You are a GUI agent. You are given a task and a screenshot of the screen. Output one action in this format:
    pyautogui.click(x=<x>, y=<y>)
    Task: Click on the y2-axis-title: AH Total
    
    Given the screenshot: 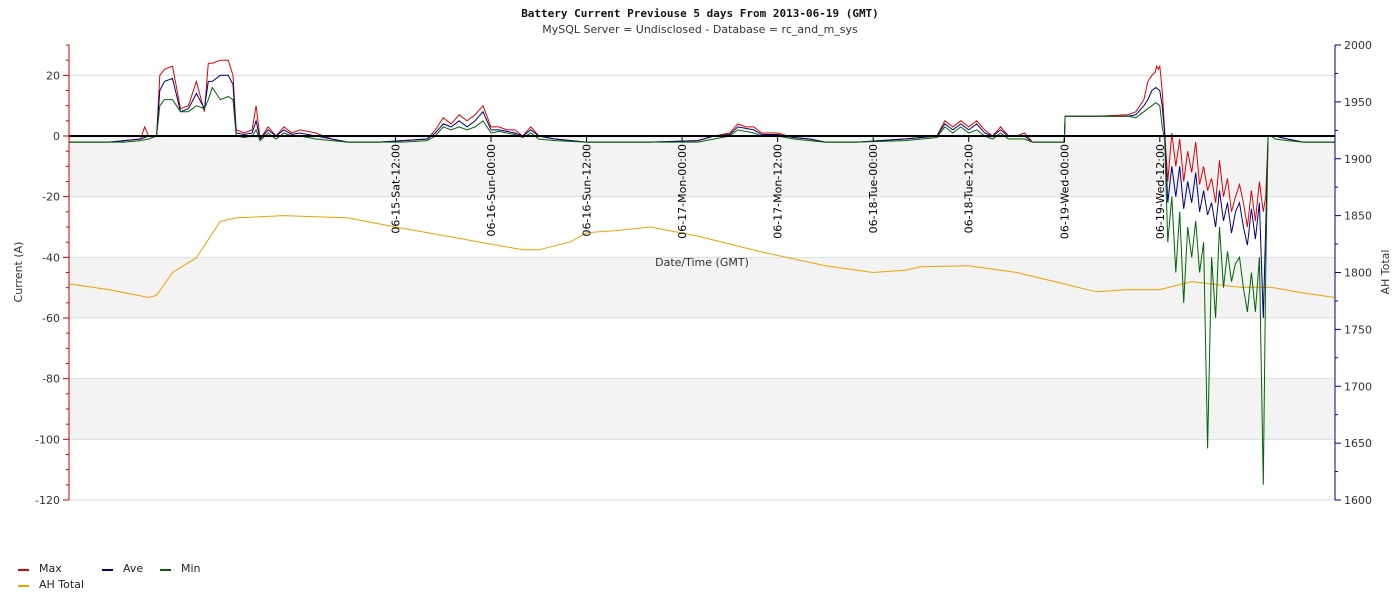 What is the action you would take?
    pyautogui.click(x=1385, y=272)
    